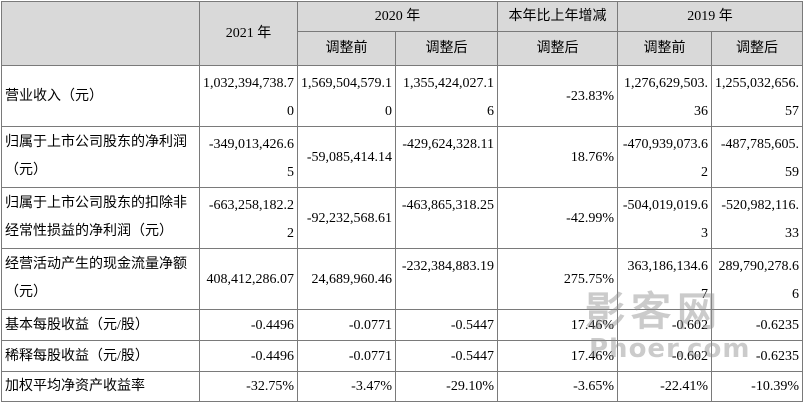  Describe the element at coordinates (100, 218) in the screenshot. I see `row-label: 归属于上市公司股东的扣除非经常性损益的净利润（元）` at that location.